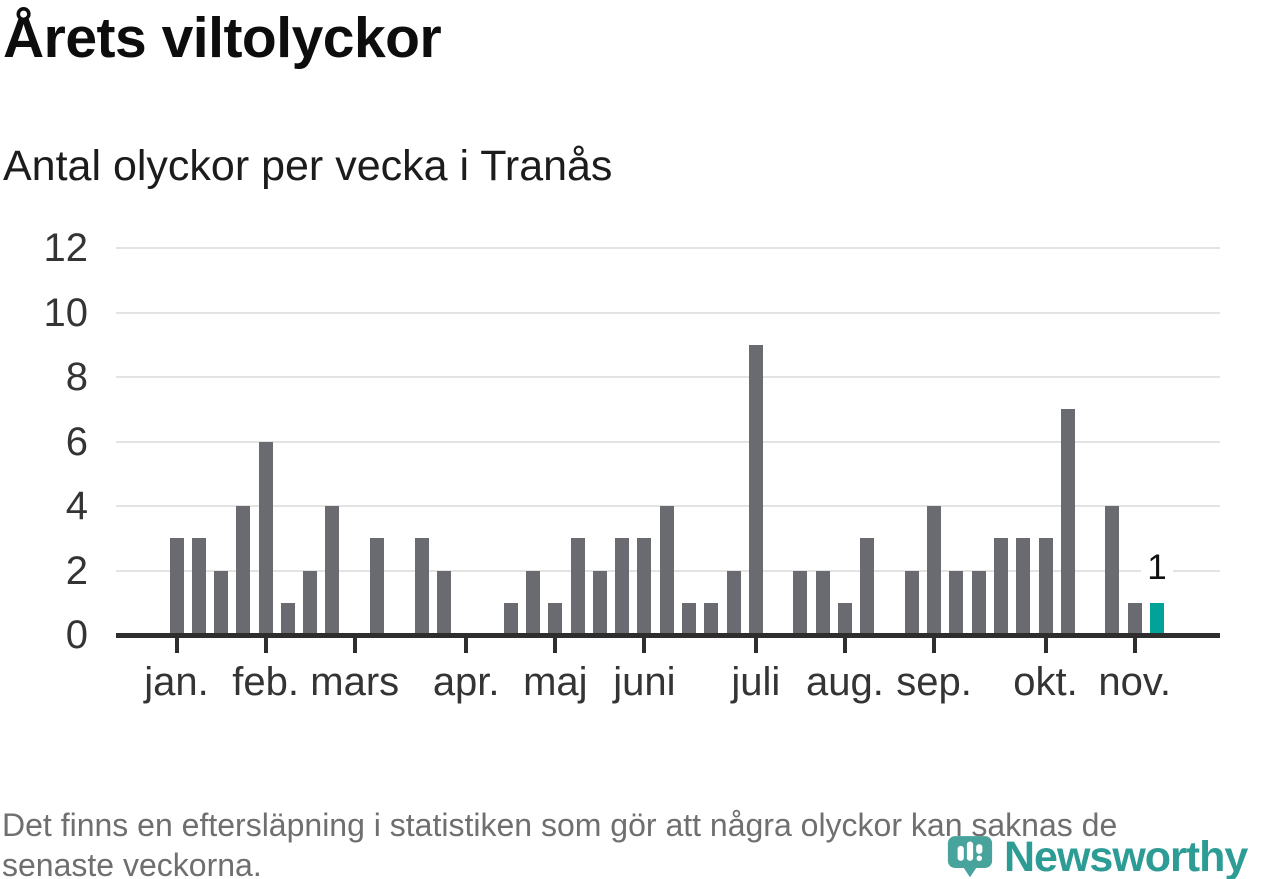  What do you see at coordinates (76, 506) in the screenshot?
I see `y-axis-label: 4` at bounding box center [76, 506].